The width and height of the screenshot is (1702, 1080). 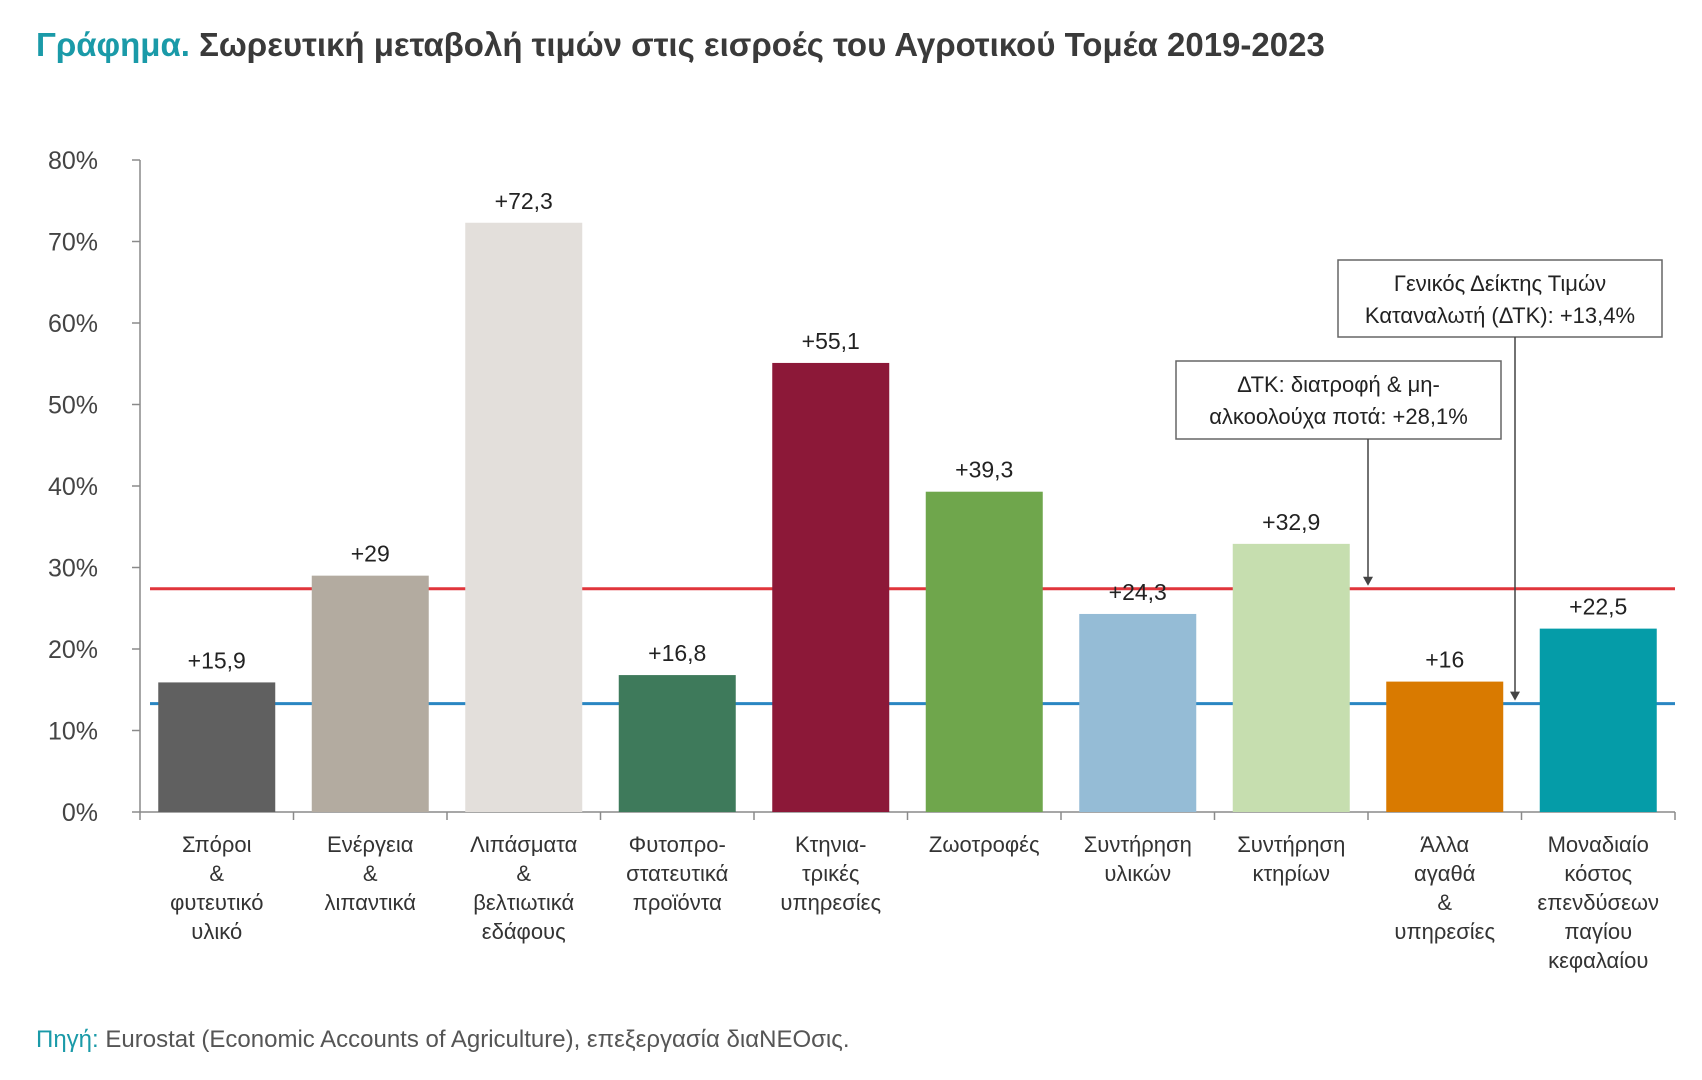 What do you see at coordinates (80, 813) in the screenshot?
I see `y-tick-label: 0%` at bounding box center [80, 813].